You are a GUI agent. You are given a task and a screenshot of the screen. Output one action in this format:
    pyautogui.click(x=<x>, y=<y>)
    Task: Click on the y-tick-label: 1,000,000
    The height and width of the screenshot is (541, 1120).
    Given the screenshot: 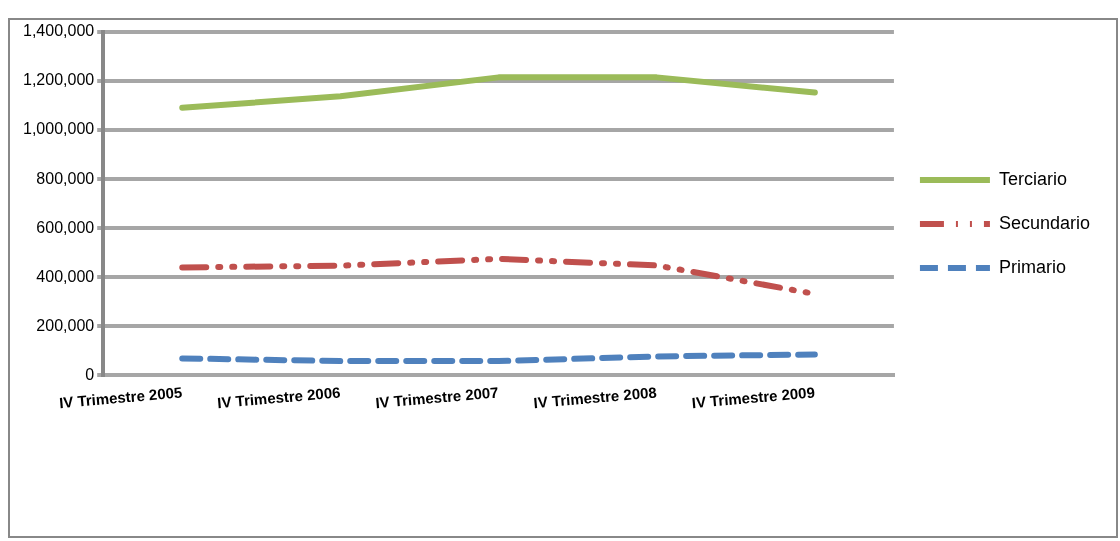 What is the action you would take?
    pyautogui.click(x=58, y=129)
    